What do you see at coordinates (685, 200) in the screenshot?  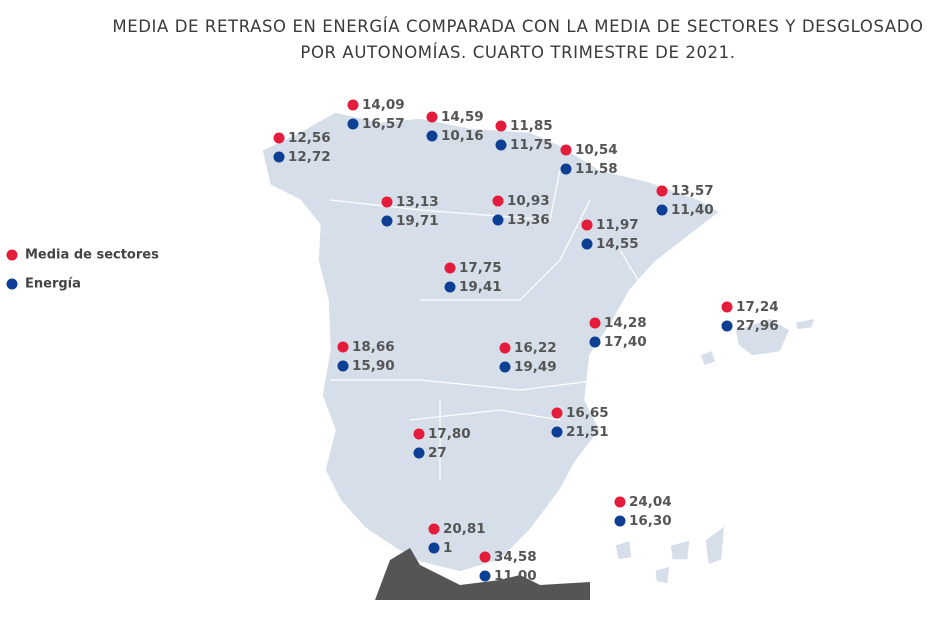 I see `region-point: 13,57 11,40` at bounding box center [685, 200].